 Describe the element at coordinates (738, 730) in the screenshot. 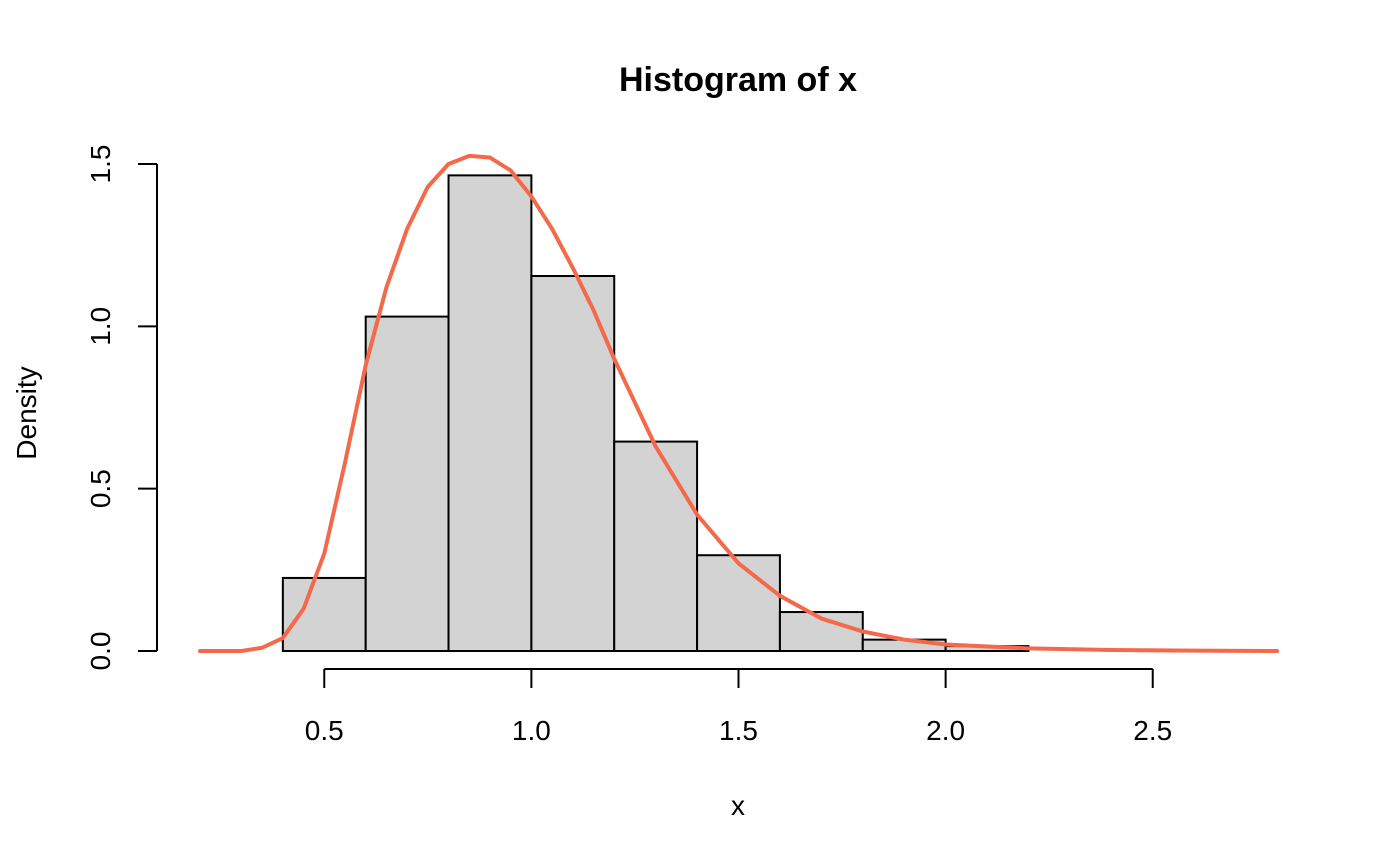

I see `x-tick-label: 1.5` at that location.